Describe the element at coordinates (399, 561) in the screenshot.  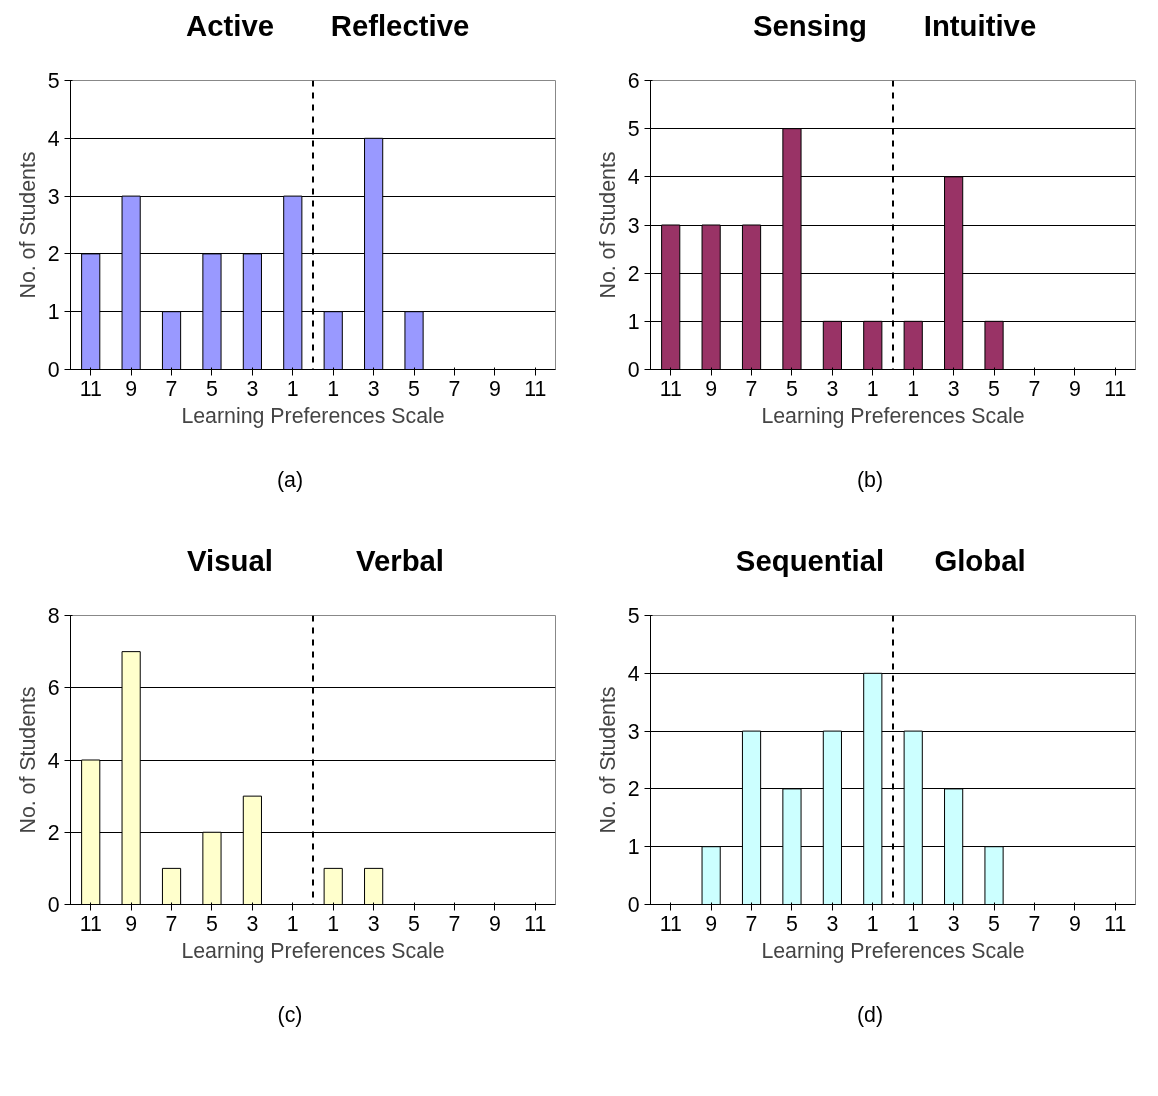
I see `text: Verbal` at that location.